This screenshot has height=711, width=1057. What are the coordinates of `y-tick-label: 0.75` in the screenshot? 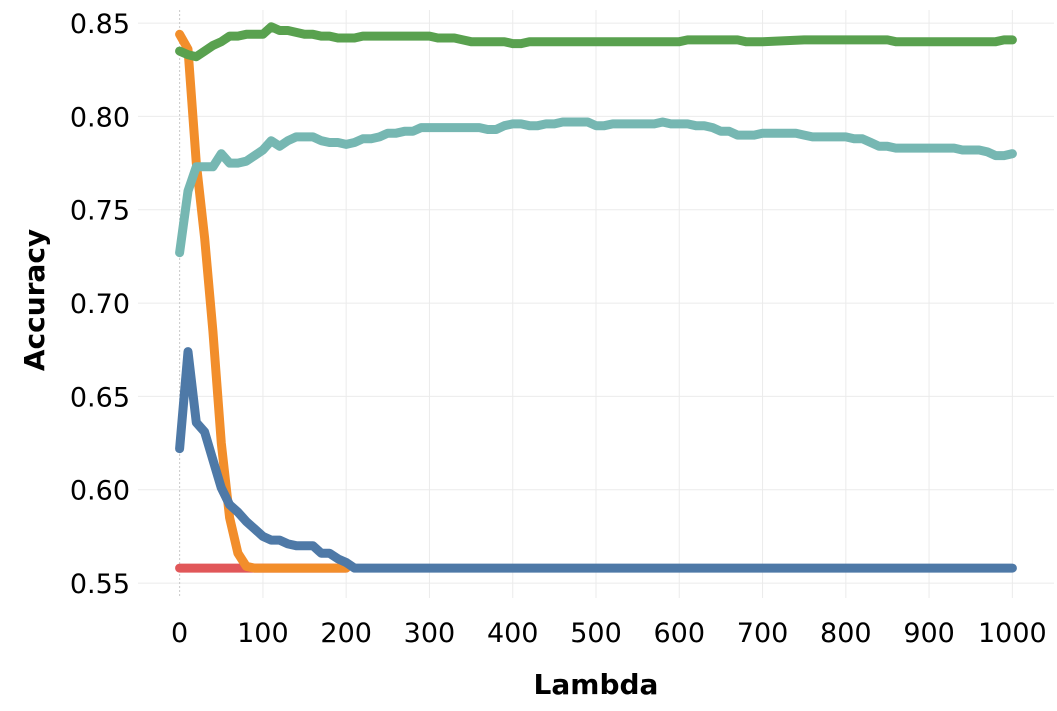 It's located at (100, 211).